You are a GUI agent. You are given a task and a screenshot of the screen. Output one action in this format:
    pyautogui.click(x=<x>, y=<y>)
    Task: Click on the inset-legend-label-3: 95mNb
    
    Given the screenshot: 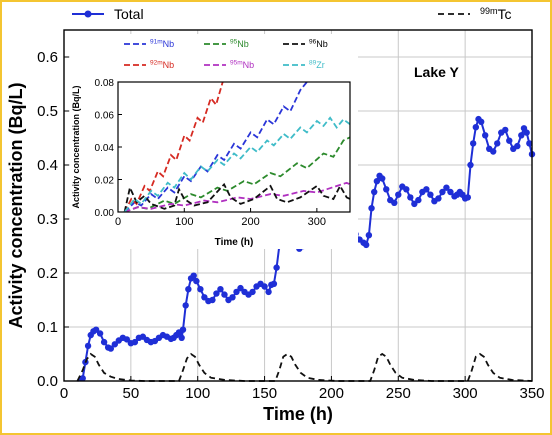 What is the action you would take?
    pyautogui.click(x=242, y=65)
    